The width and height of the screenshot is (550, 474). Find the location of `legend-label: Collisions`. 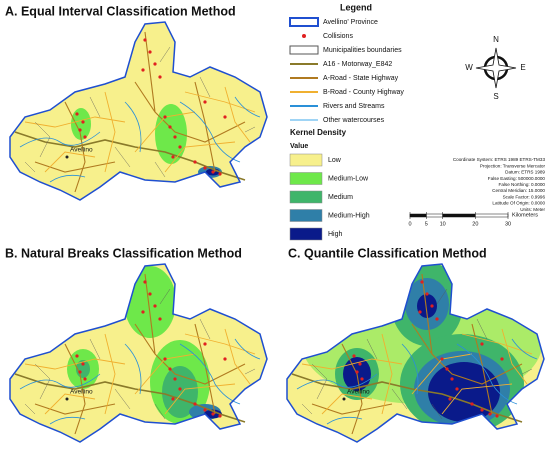

legend-label: Collisions is located at coordinates (338, 36).